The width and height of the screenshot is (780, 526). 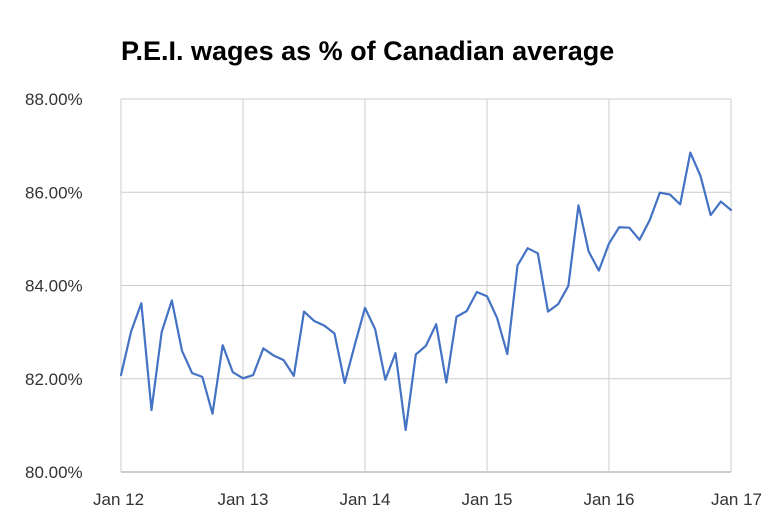 What do you see at coordinates (736, 499) in the screenshot?
I see `x-tick-label: Jan 17` at bounding box center [736, 499].